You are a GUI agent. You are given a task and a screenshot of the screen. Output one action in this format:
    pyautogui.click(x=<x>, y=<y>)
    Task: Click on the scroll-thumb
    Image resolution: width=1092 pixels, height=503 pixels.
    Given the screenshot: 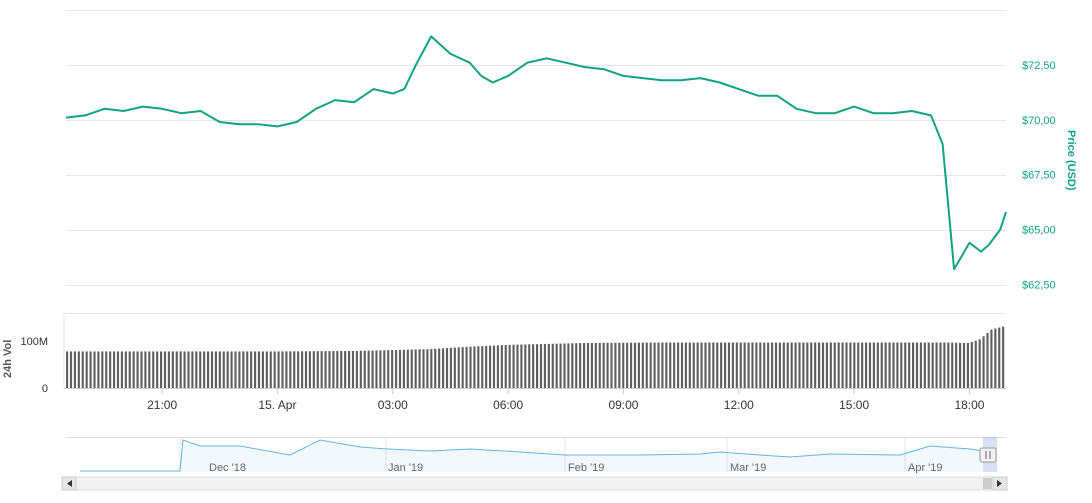 What is the action you would take?
    pyautogui.click(x=987, y=483)
    